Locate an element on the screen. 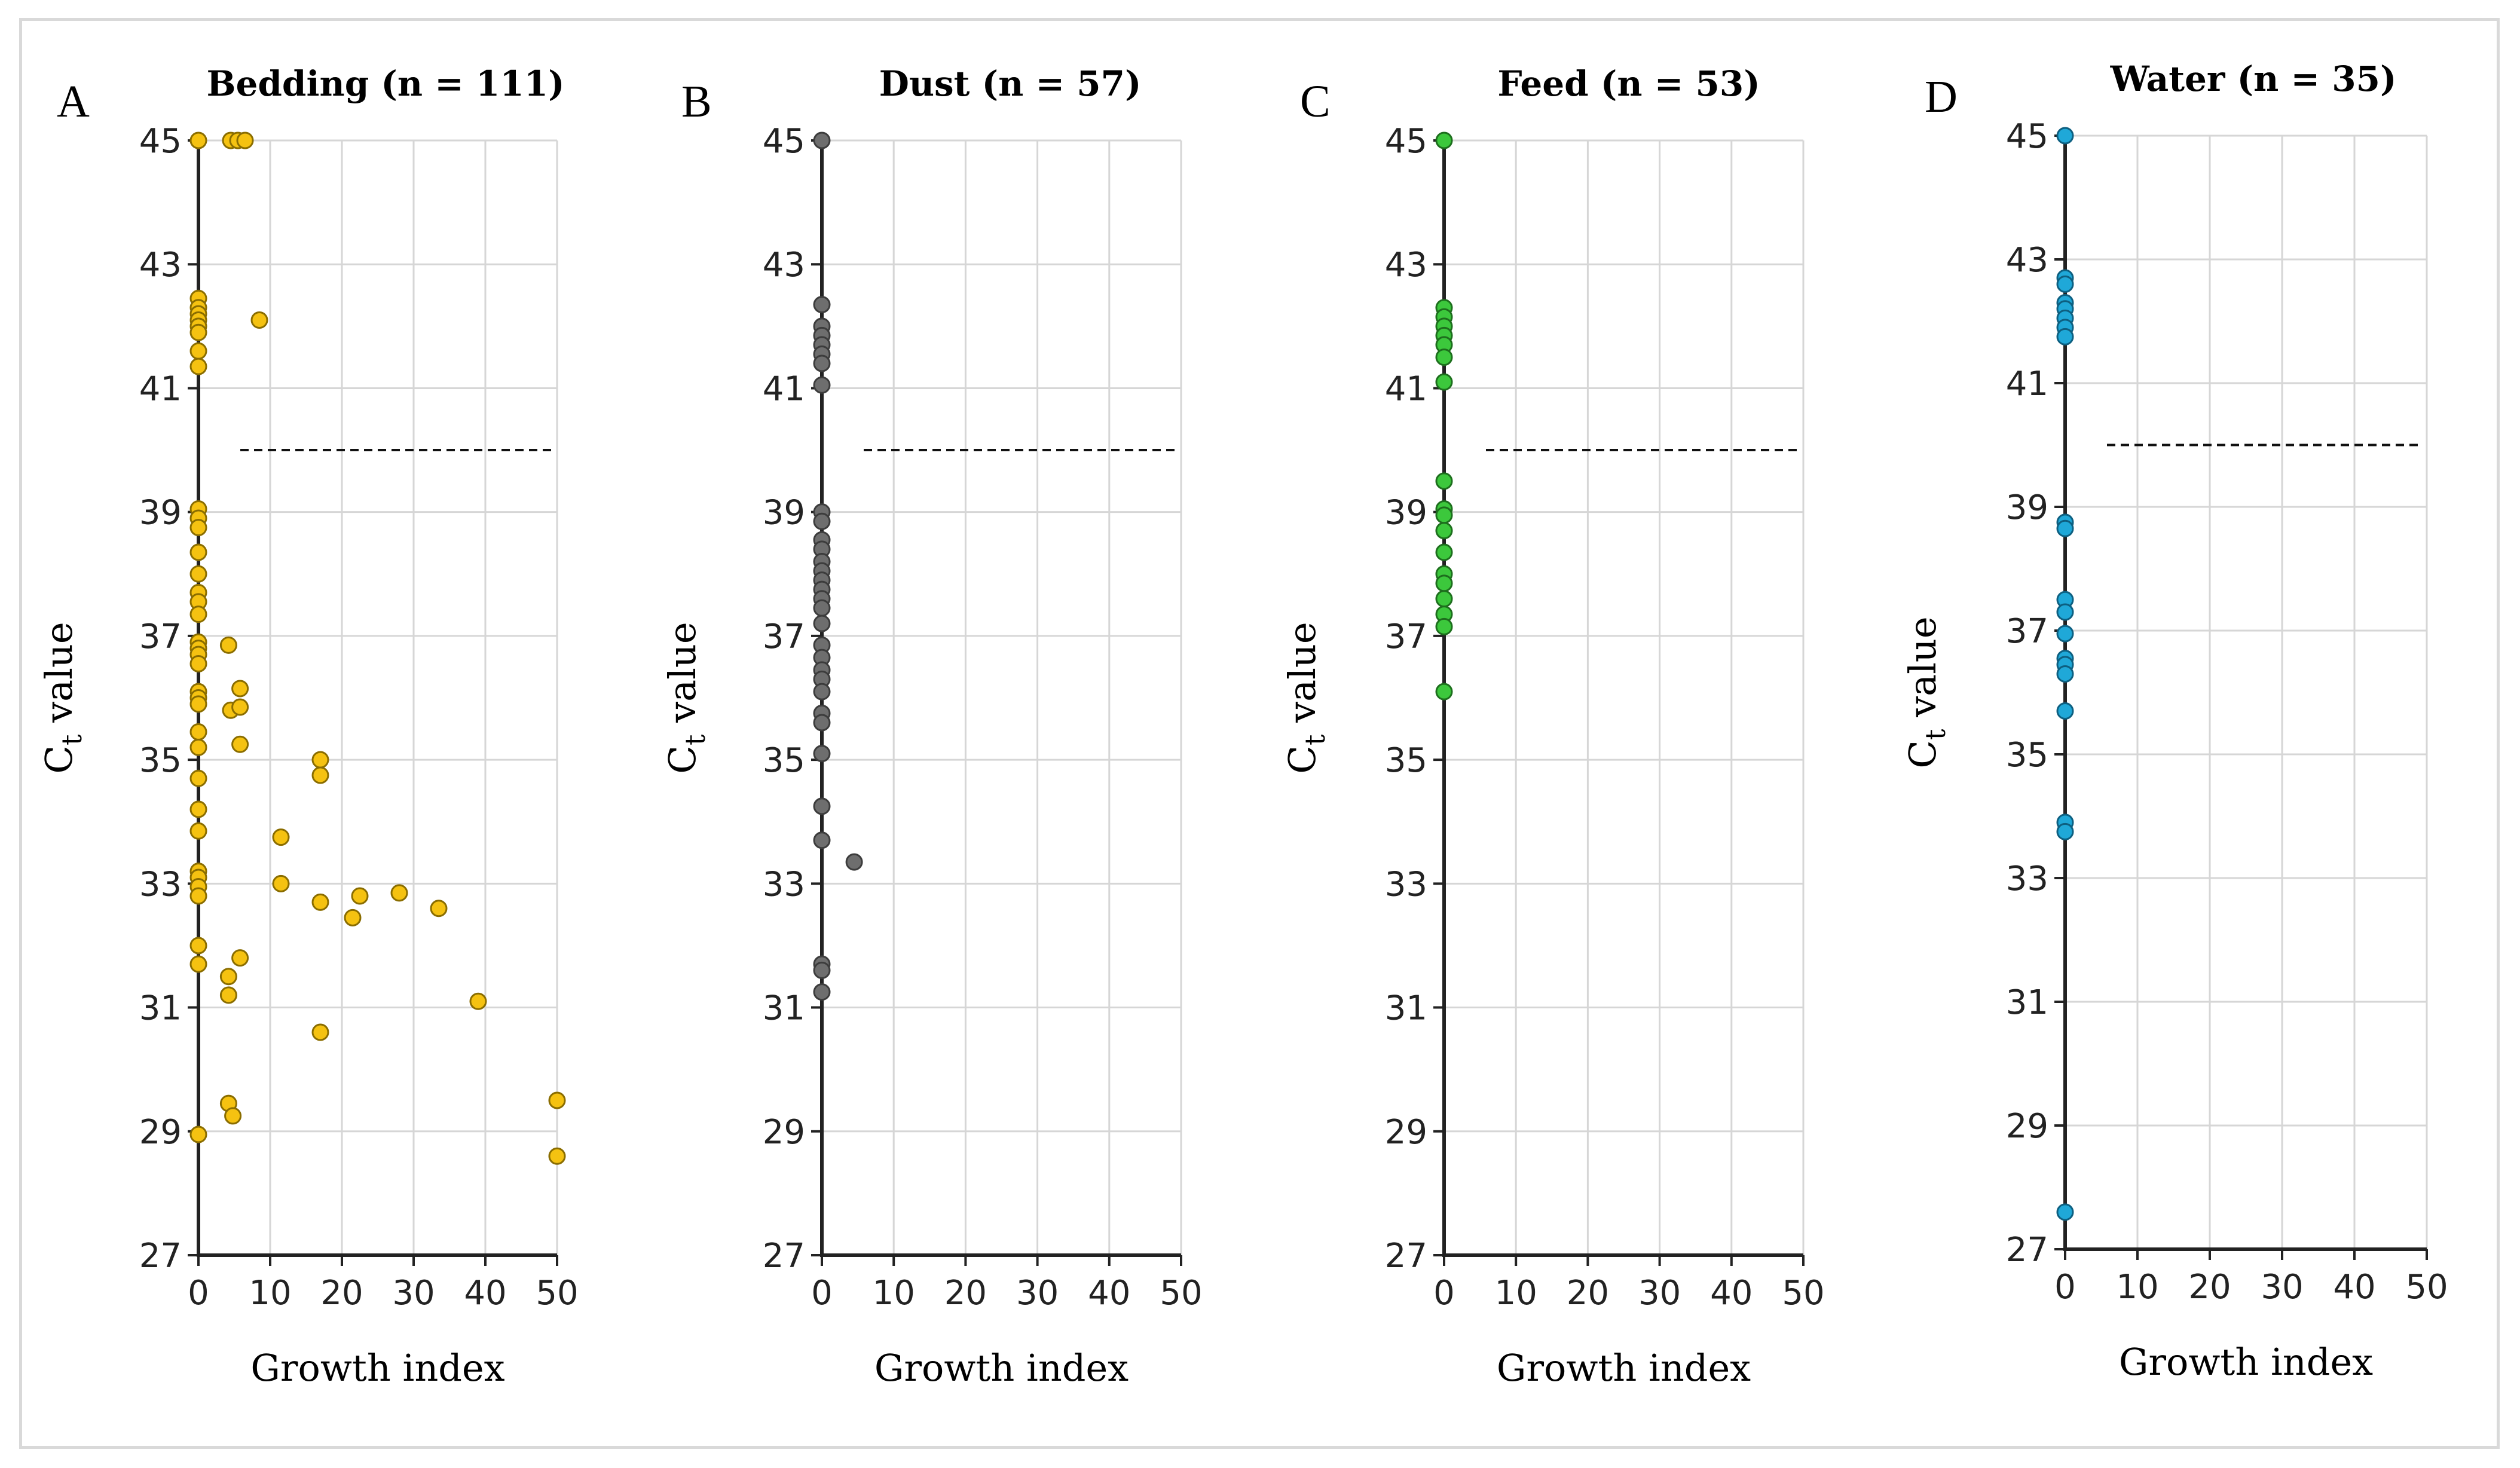  panel-title: Bedding (n = 111) is located at coordinates (385, 84).